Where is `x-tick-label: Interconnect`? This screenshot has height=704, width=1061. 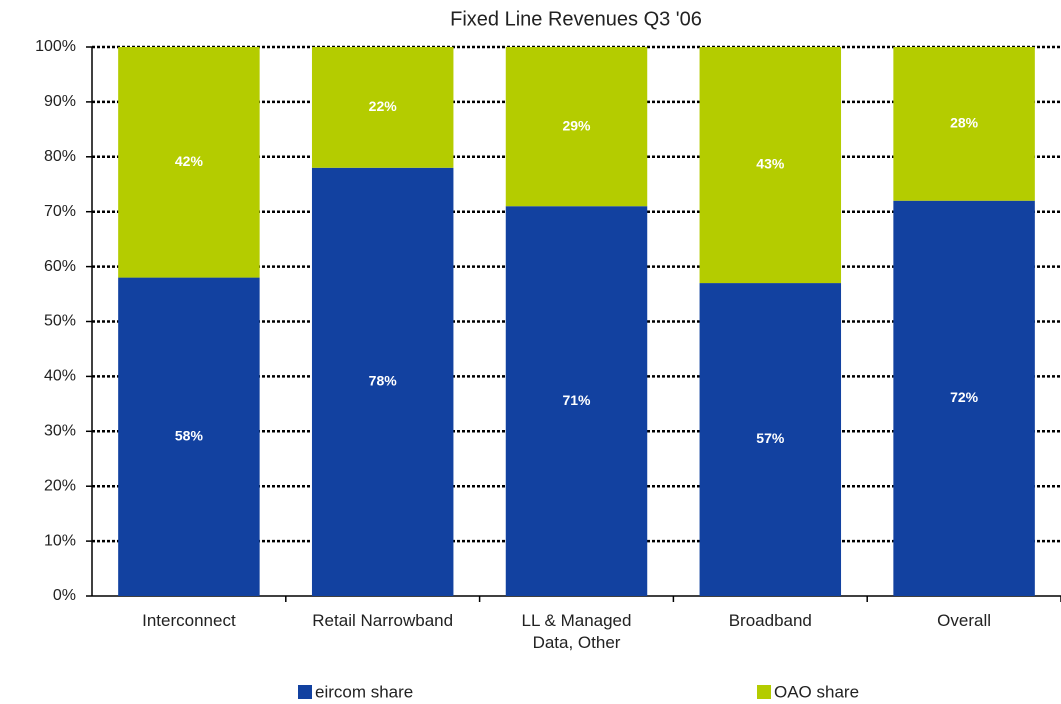 x-tick-label: Interconnect is located at coordinates (189, 620).